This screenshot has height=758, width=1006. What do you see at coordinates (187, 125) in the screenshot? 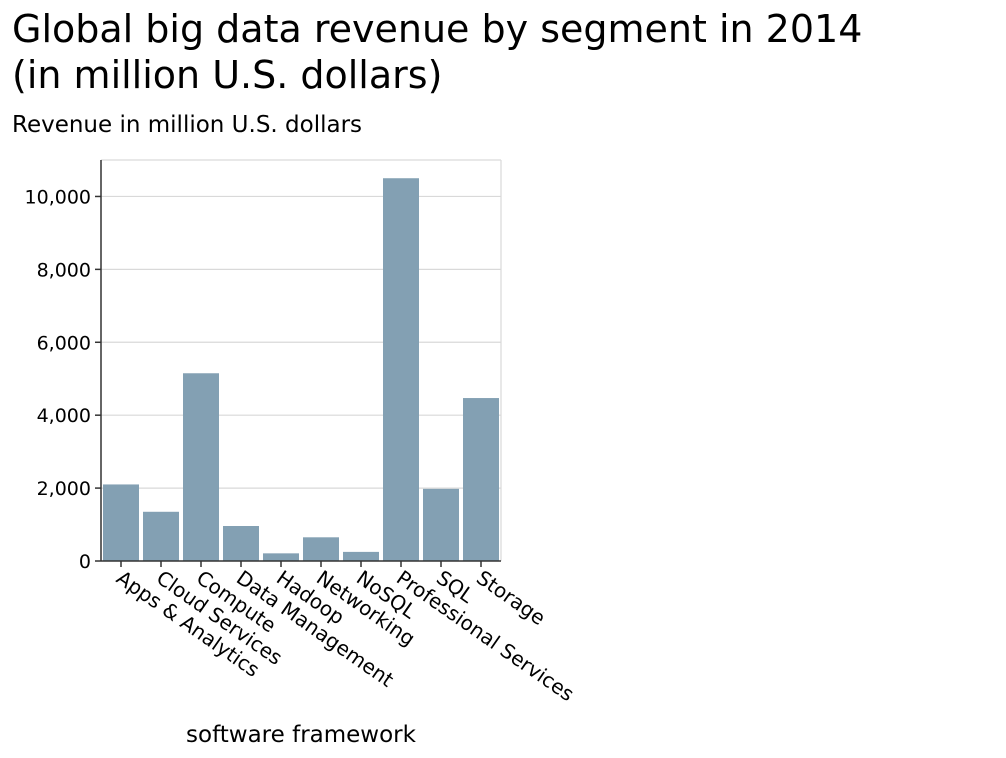
I see `y-axis-title: Revenue in million U.S. dollars` at bounding box center [187, 125].